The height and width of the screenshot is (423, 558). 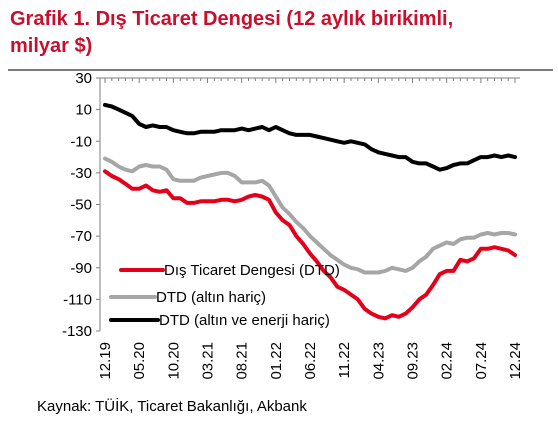 I want to click on x-tick-label: 03.21, so click(x=208, y=361).